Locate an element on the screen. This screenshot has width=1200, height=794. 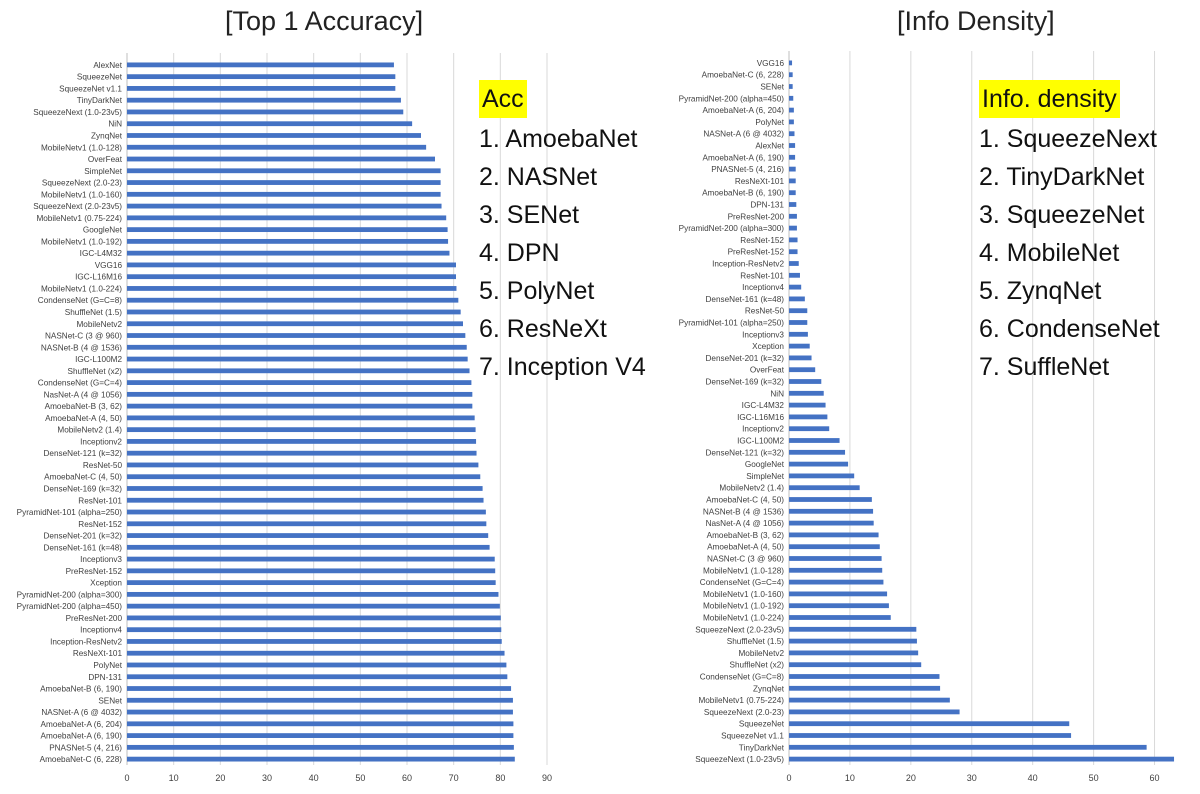
accuracy-tick-label: 60 is located at coordinates (407, 778).